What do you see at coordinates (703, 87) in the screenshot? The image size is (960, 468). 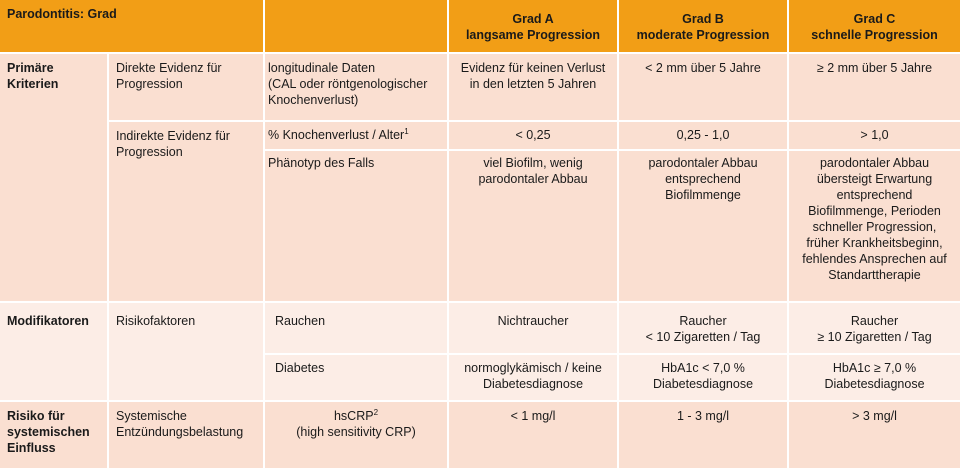 I see `direct-evidence-grad-b: < 2 mm über 5 Jahre` at bounding box center [703, 87].